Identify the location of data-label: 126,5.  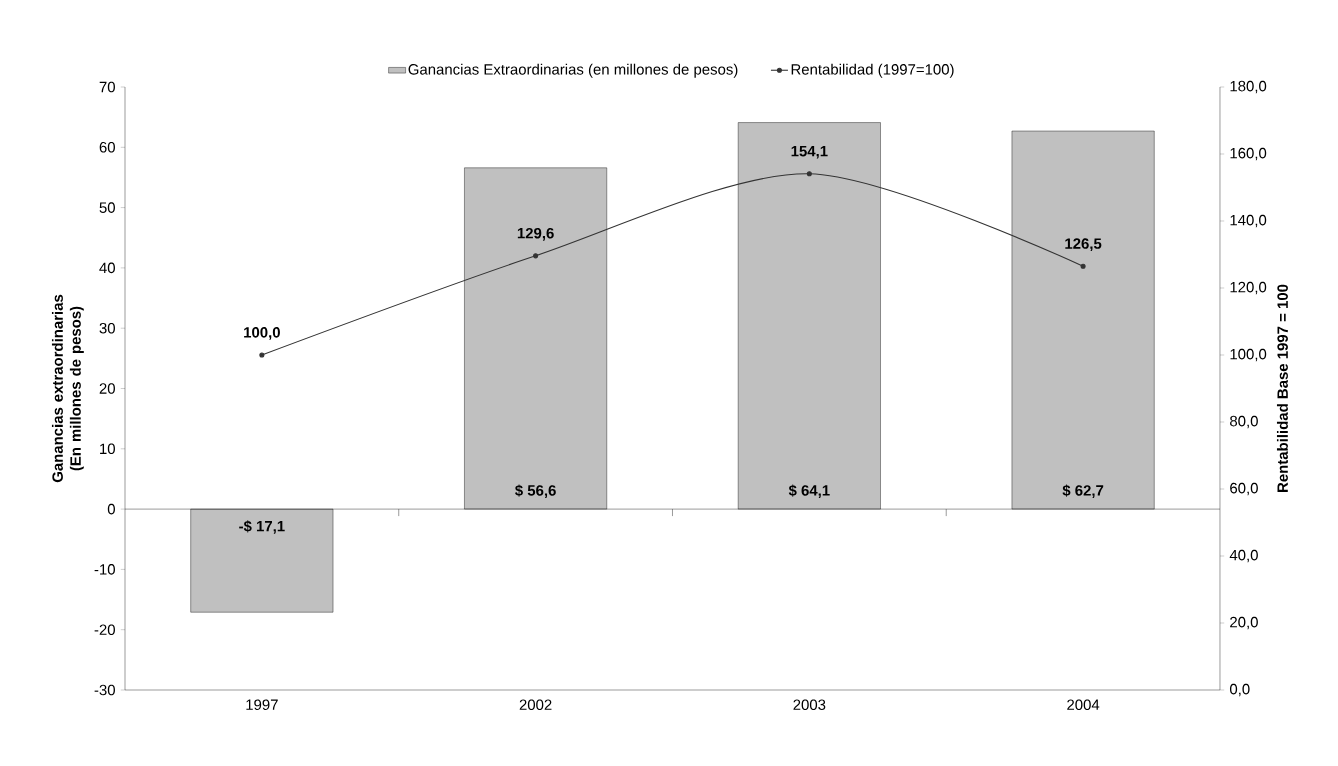
(1083, 245).